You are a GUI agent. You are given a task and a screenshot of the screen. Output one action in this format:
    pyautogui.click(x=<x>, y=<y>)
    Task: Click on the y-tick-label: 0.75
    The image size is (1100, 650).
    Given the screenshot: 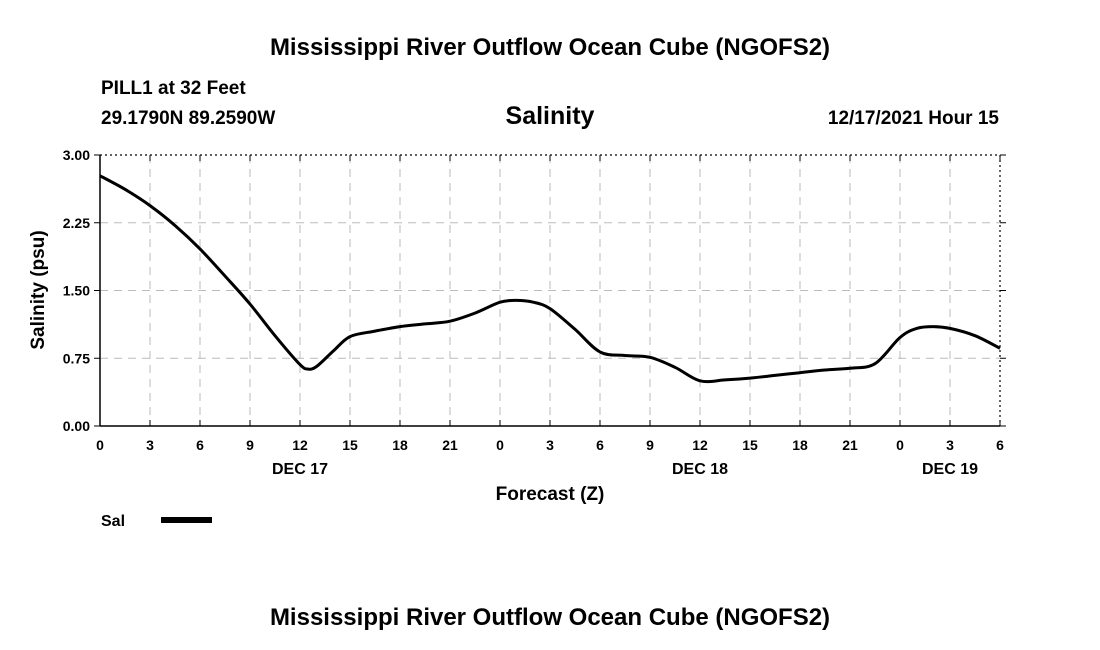 What is the action you would take?
    pyautogui.click(x=76, y=358)
    